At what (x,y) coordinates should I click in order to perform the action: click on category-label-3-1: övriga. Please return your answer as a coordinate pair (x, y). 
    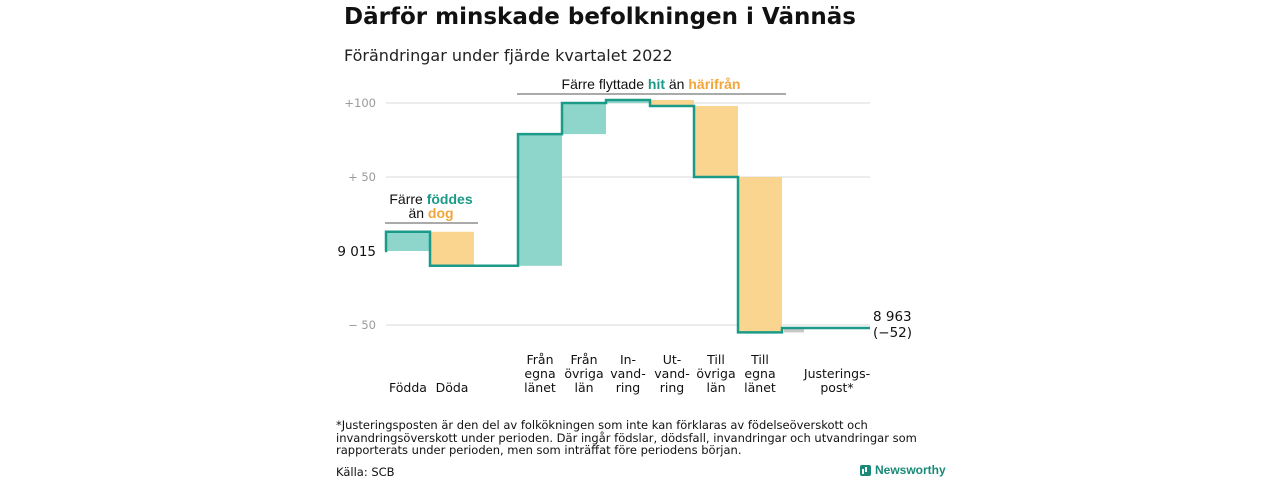
    Looking at the image, I should click on (583, 373).